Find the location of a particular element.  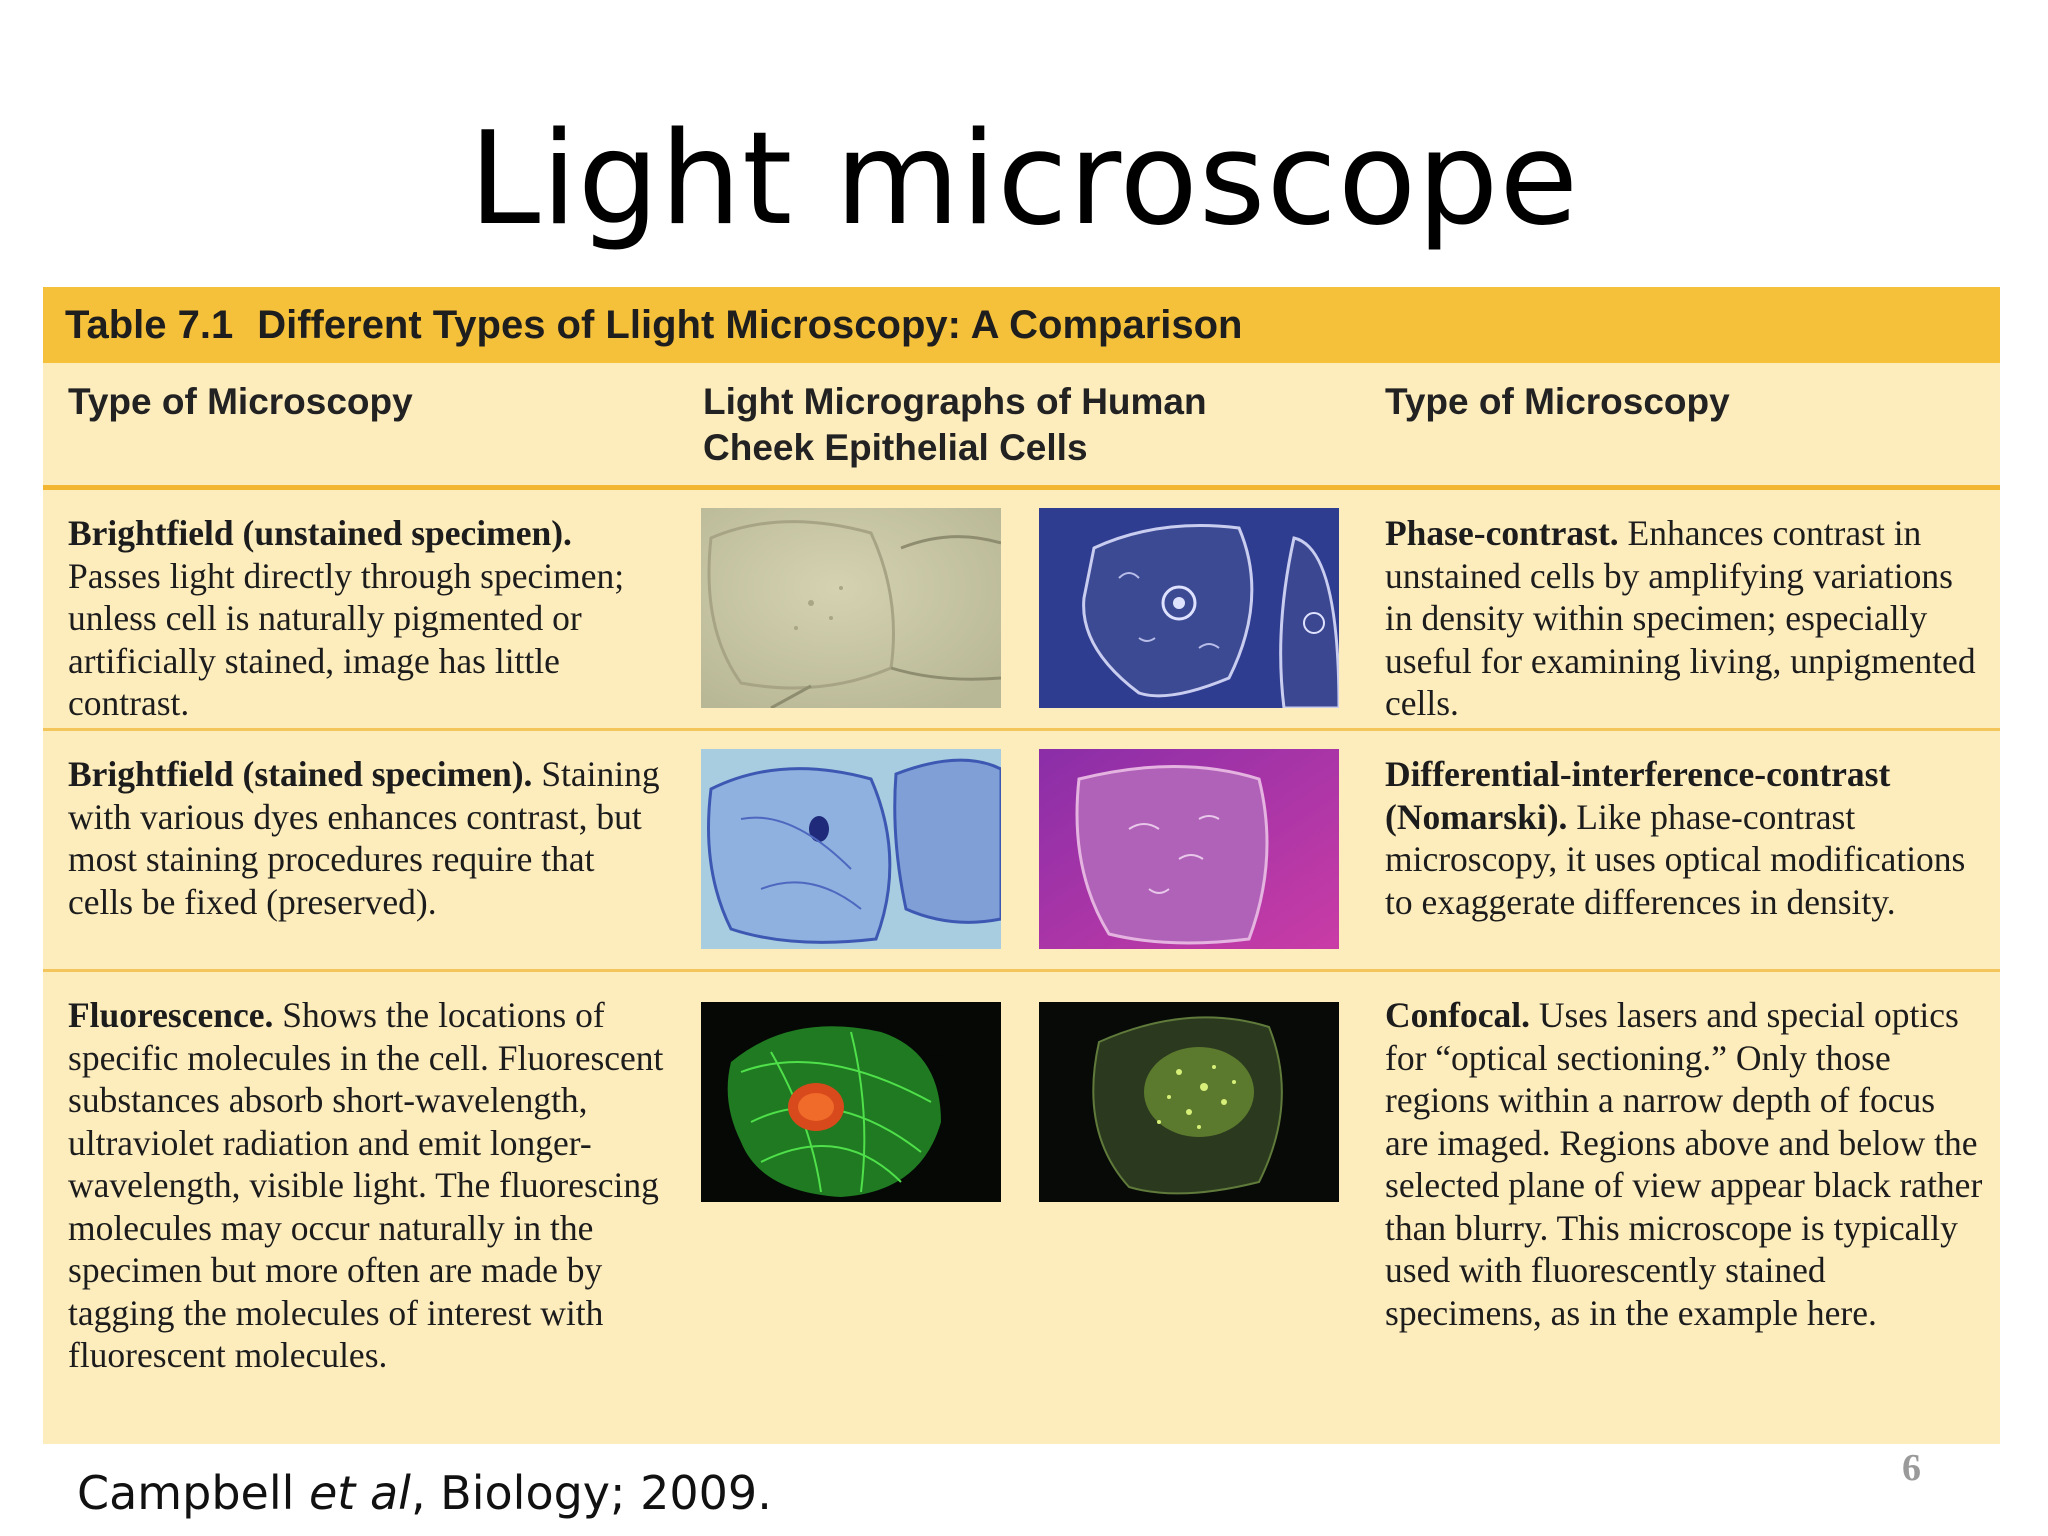

citation: Campbell et al, Biology; 2009. is located at coordinates (424, 1493).